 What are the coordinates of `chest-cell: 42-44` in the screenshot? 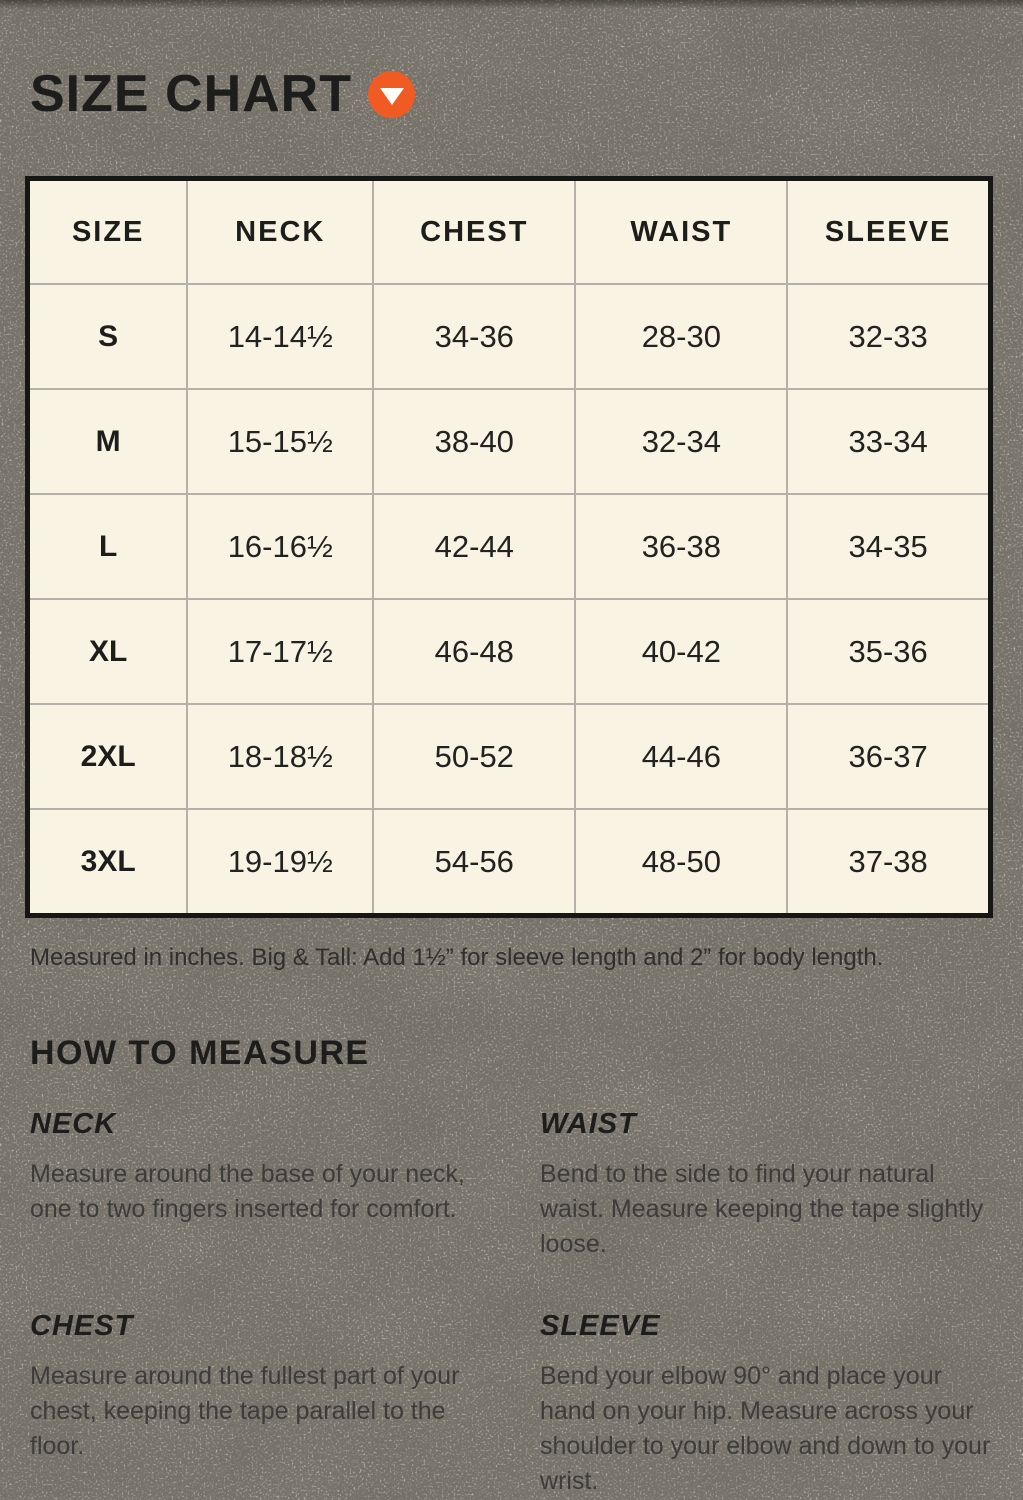 It's located at (474, 546).